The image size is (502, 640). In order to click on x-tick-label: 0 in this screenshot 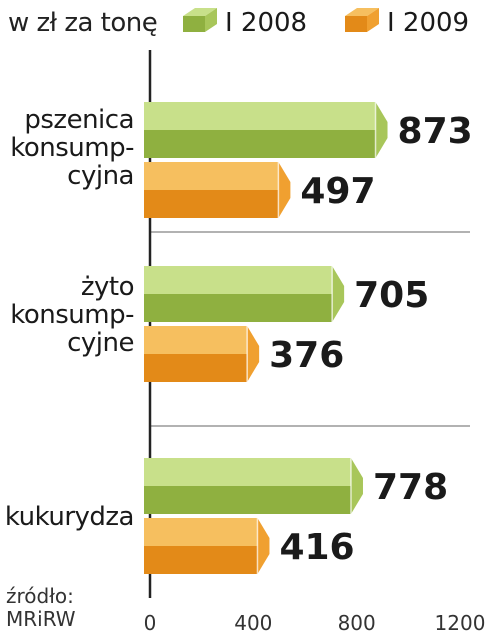, I will do `click(150, 623)`.